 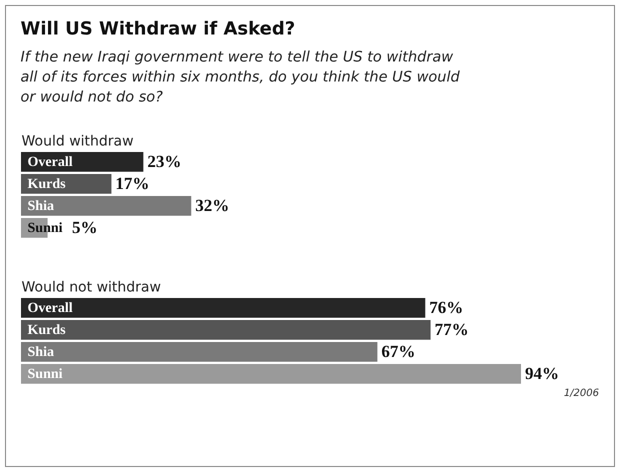 I want to click on data-label: 94%, so click(x=542, y=373).